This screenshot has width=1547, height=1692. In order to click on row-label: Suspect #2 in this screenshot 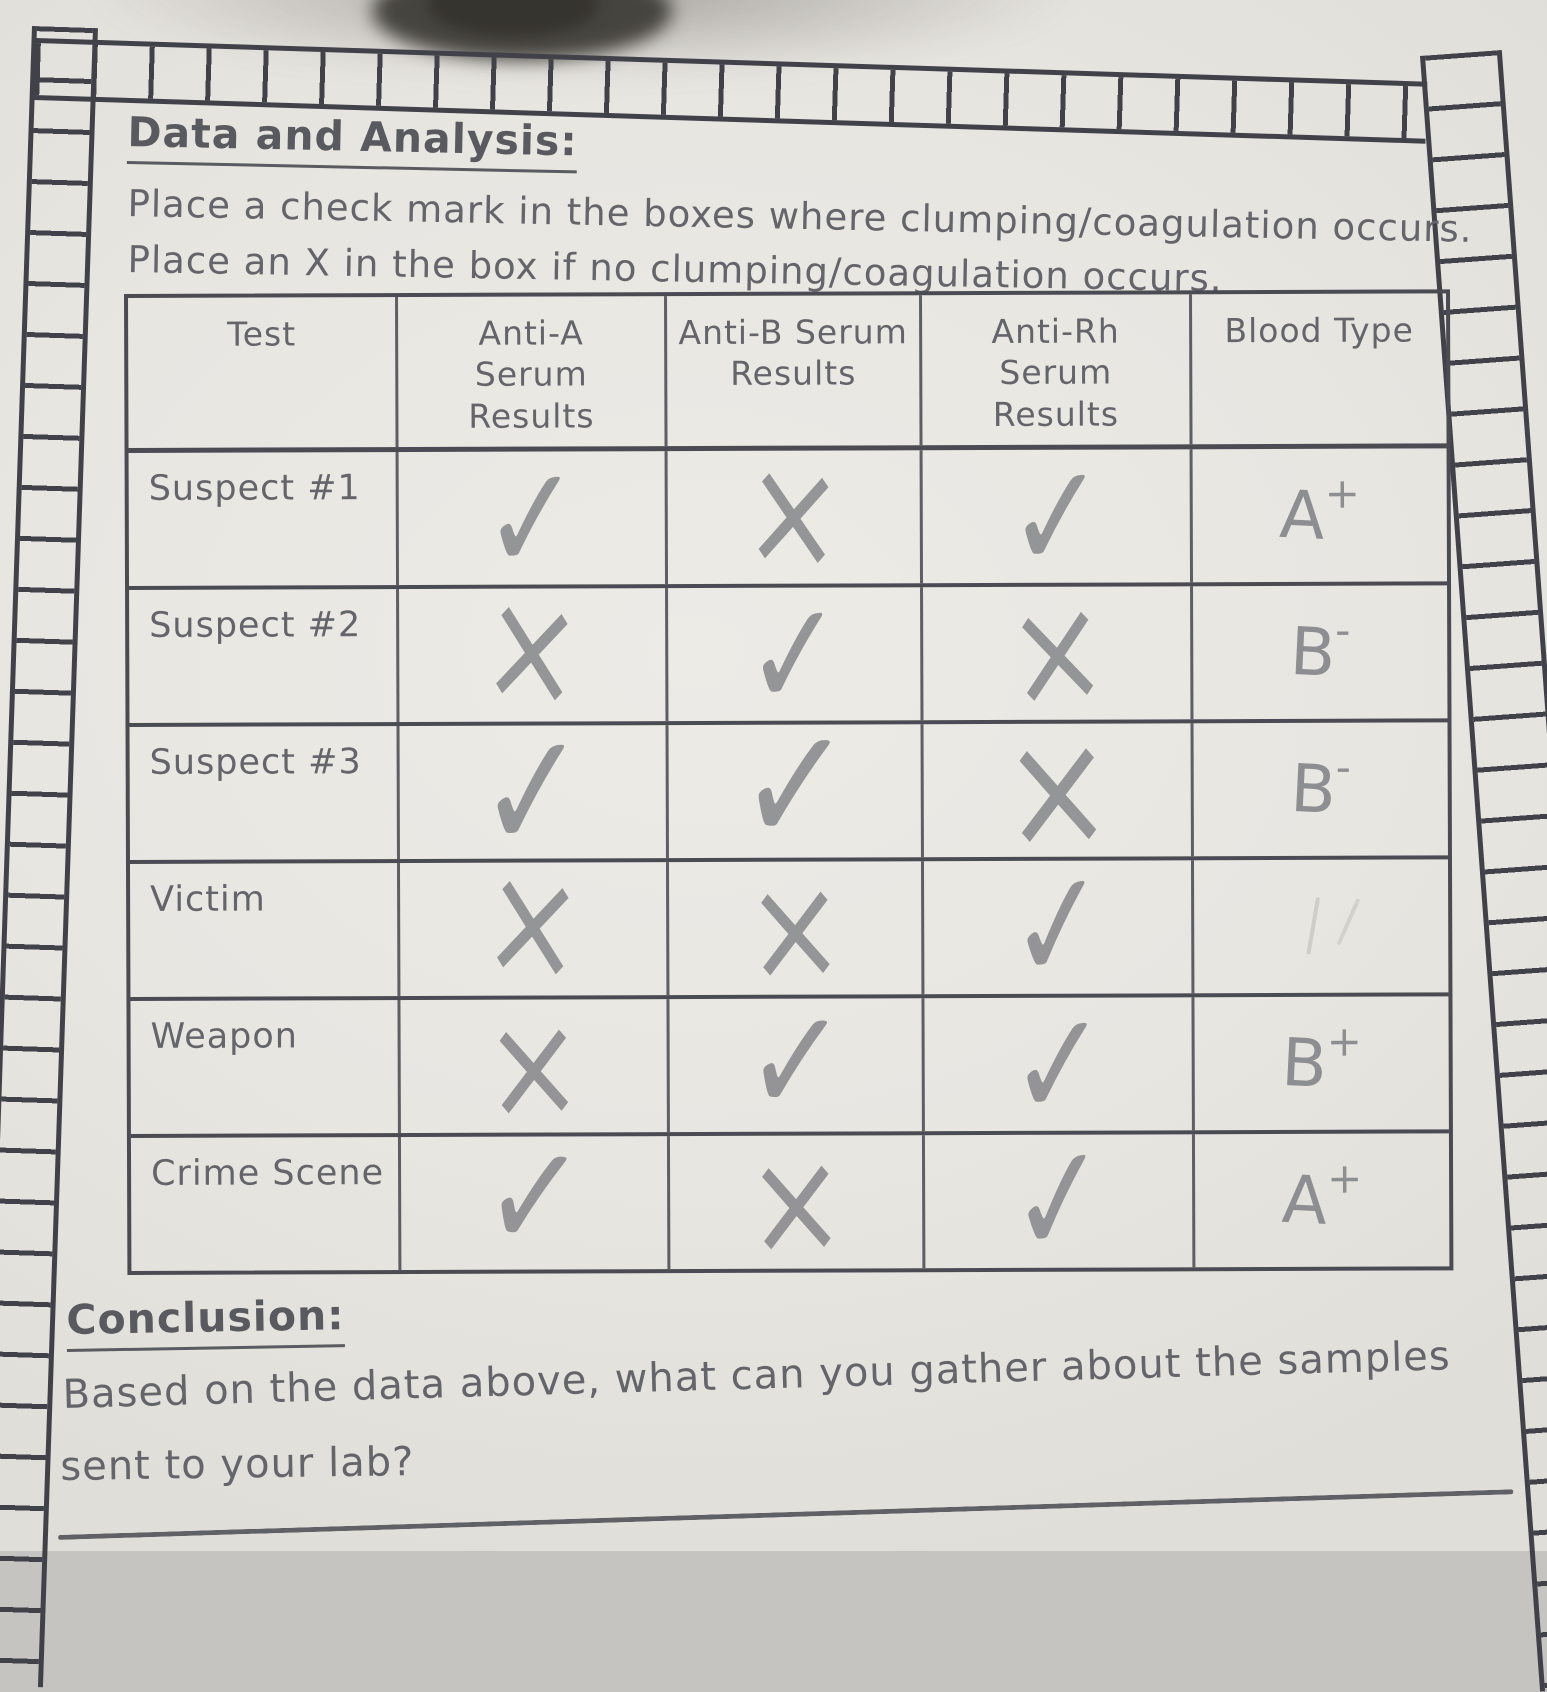, I will do `click(255, 625)`.